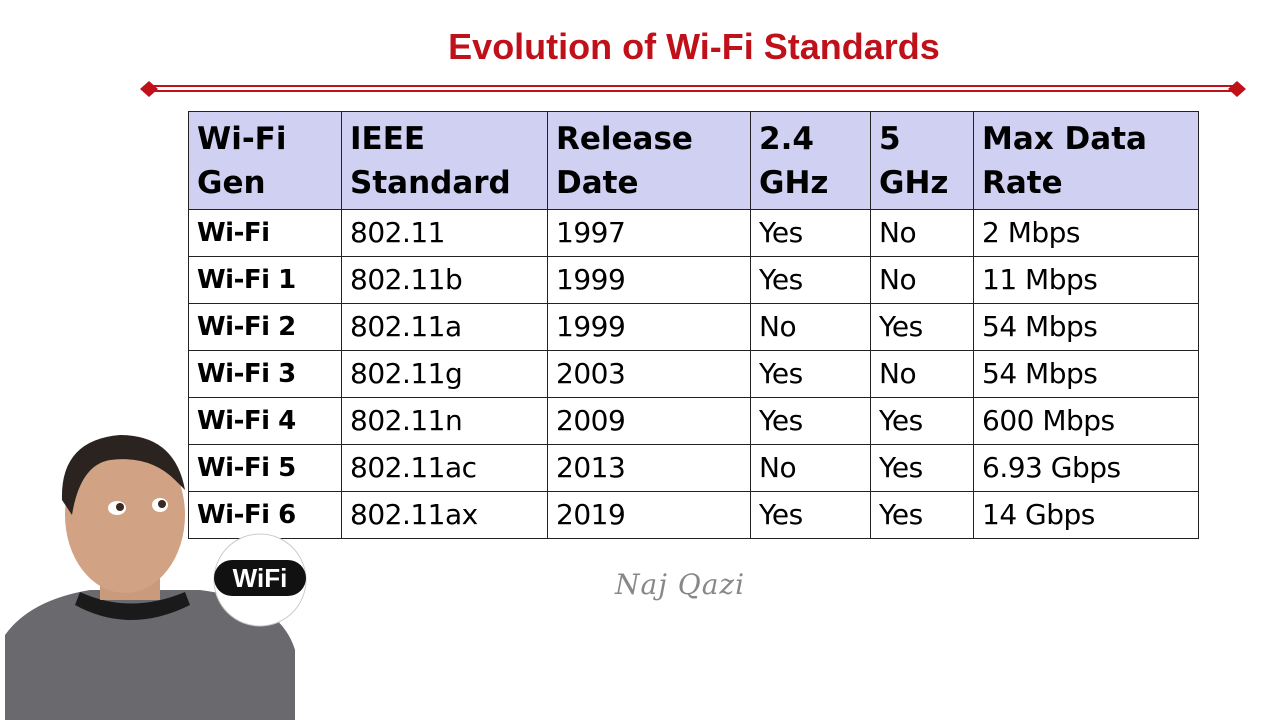 This screenshot has width=1280, height=720. Describe the element at coordinates (624, 138) in the screenshot. I see `header-text: Release` at that location.